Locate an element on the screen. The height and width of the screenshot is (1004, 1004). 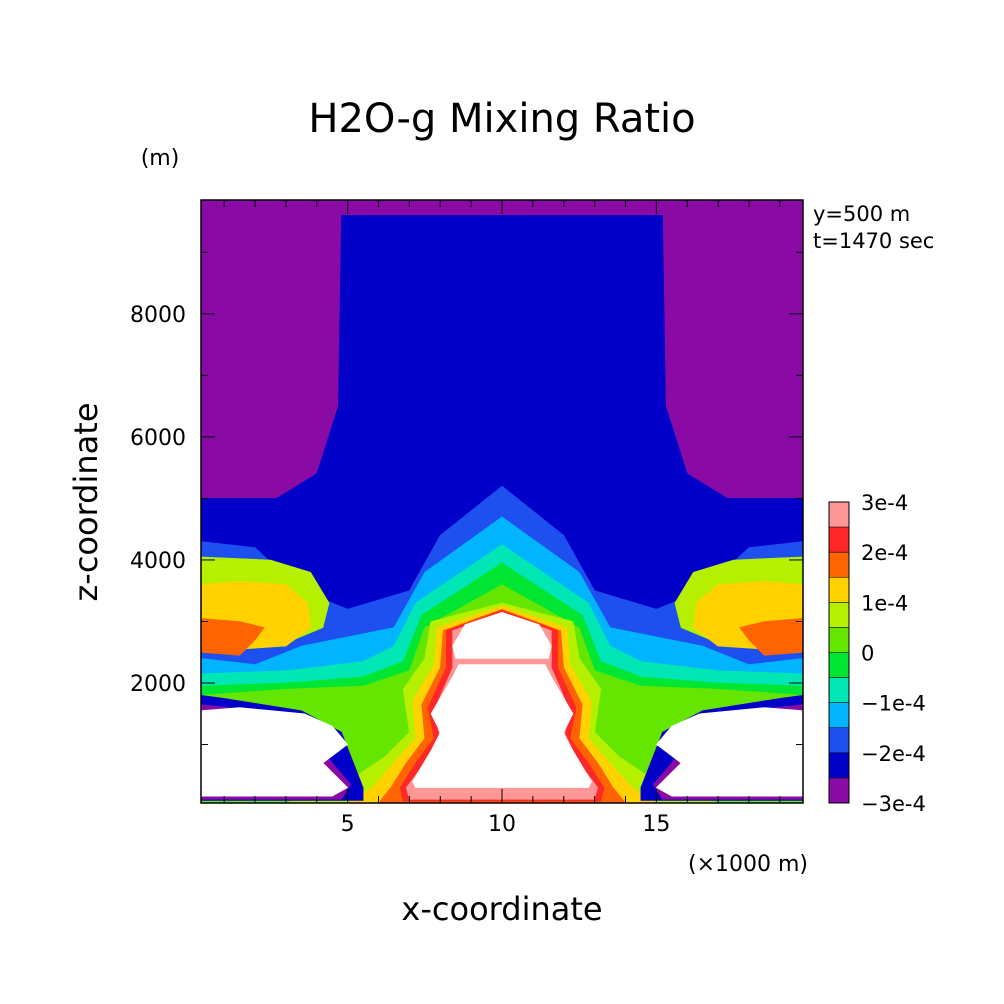
colorbar-label-2: 1e-4 is located at coordinates (884, 603).